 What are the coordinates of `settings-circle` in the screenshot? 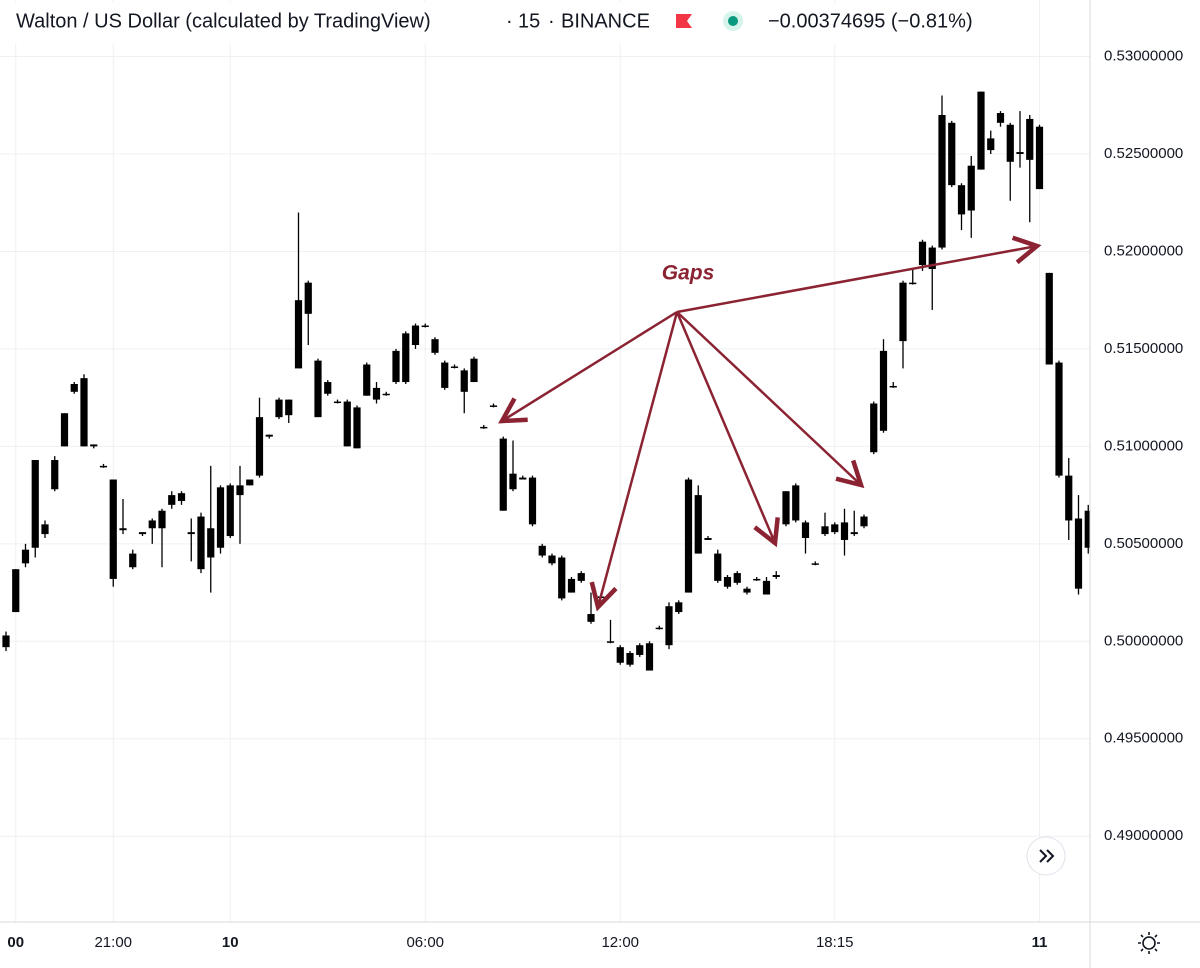 It's located at (1149, 943).